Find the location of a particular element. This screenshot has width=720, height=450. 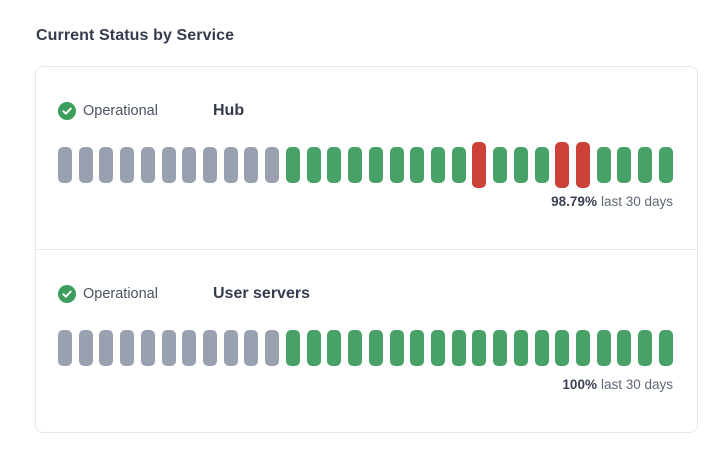

uptime-percent: 98.79% is located at coordinates (574, 201).